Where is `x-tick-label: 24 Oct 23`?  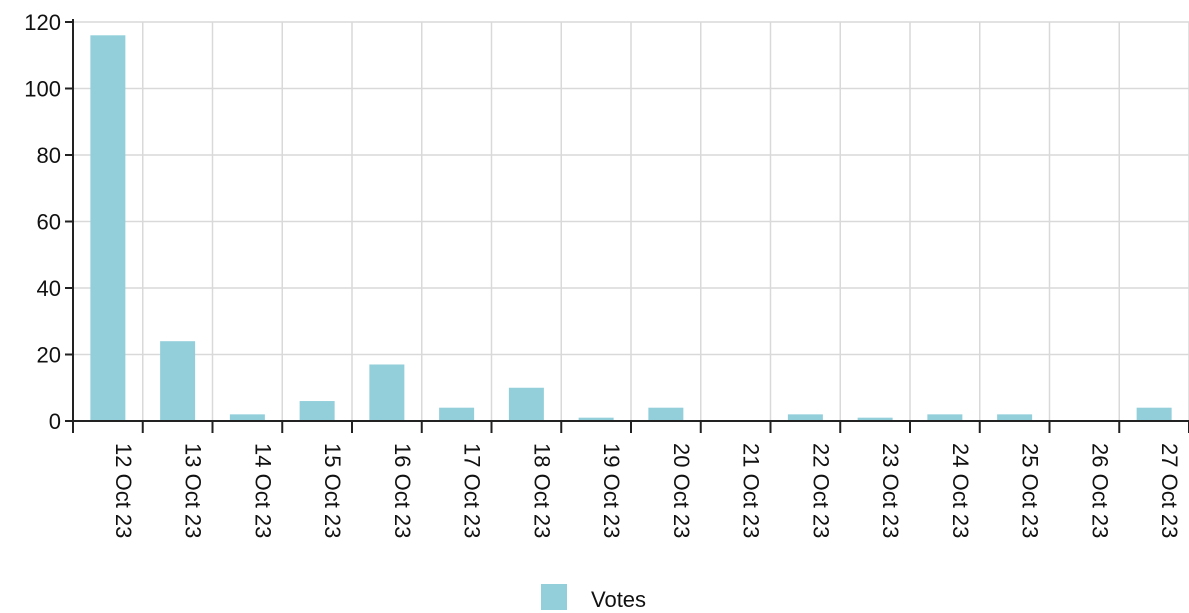
x-tick-label: 24 Oct 23 is located at coordinates (960, 490).